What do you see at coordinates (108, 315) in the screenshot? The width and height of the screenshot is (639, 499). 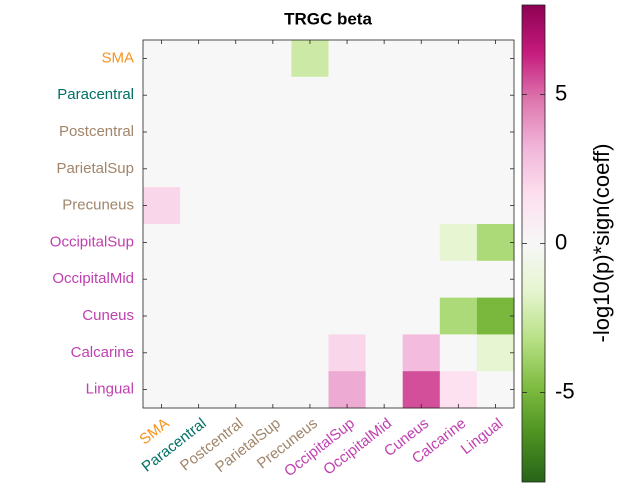 I see `y-tick-label: Cuneus` at bounding box center [108, 315].